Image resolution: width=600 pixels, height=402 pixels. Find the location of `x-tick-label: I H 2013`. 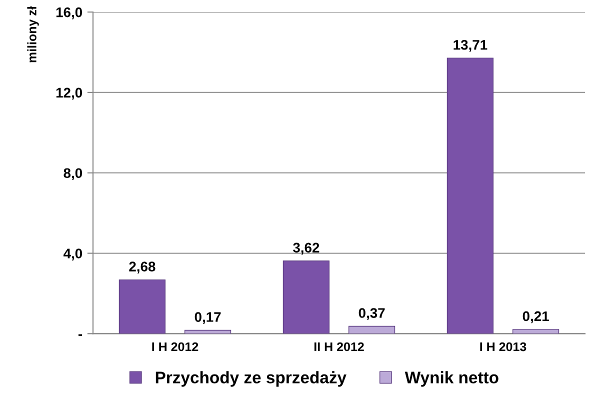

x-tick-label: I H 2013 is located at coordinates (503, 347).